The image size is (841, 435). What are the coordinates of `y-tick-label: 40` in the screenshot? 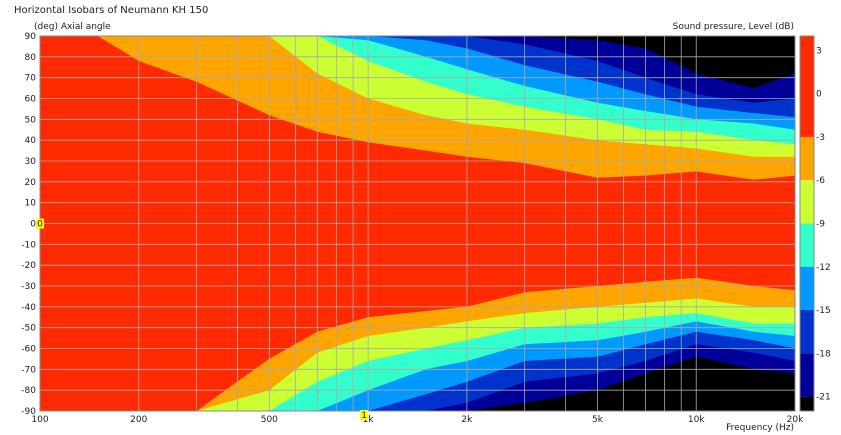 It's located at (31, 141).